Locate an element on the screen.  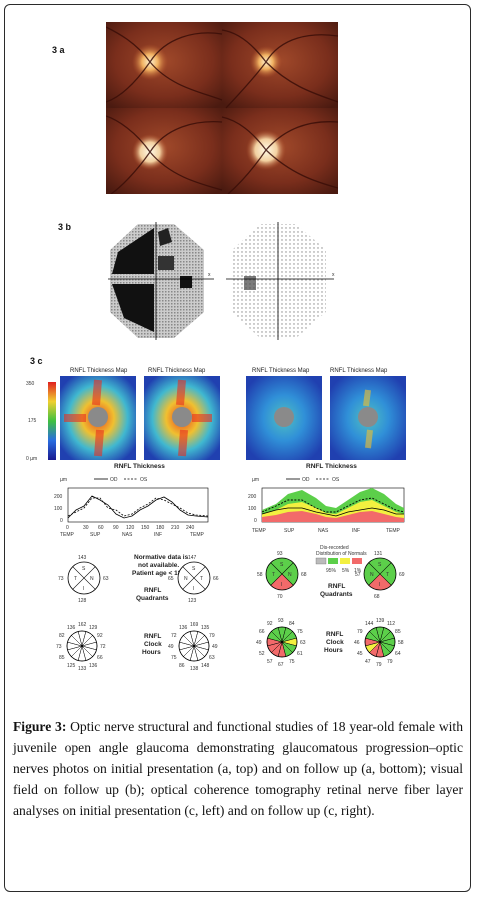
quadrant-left-os: S N T I 147 65 66 123 is located at coordinates (193, 579).